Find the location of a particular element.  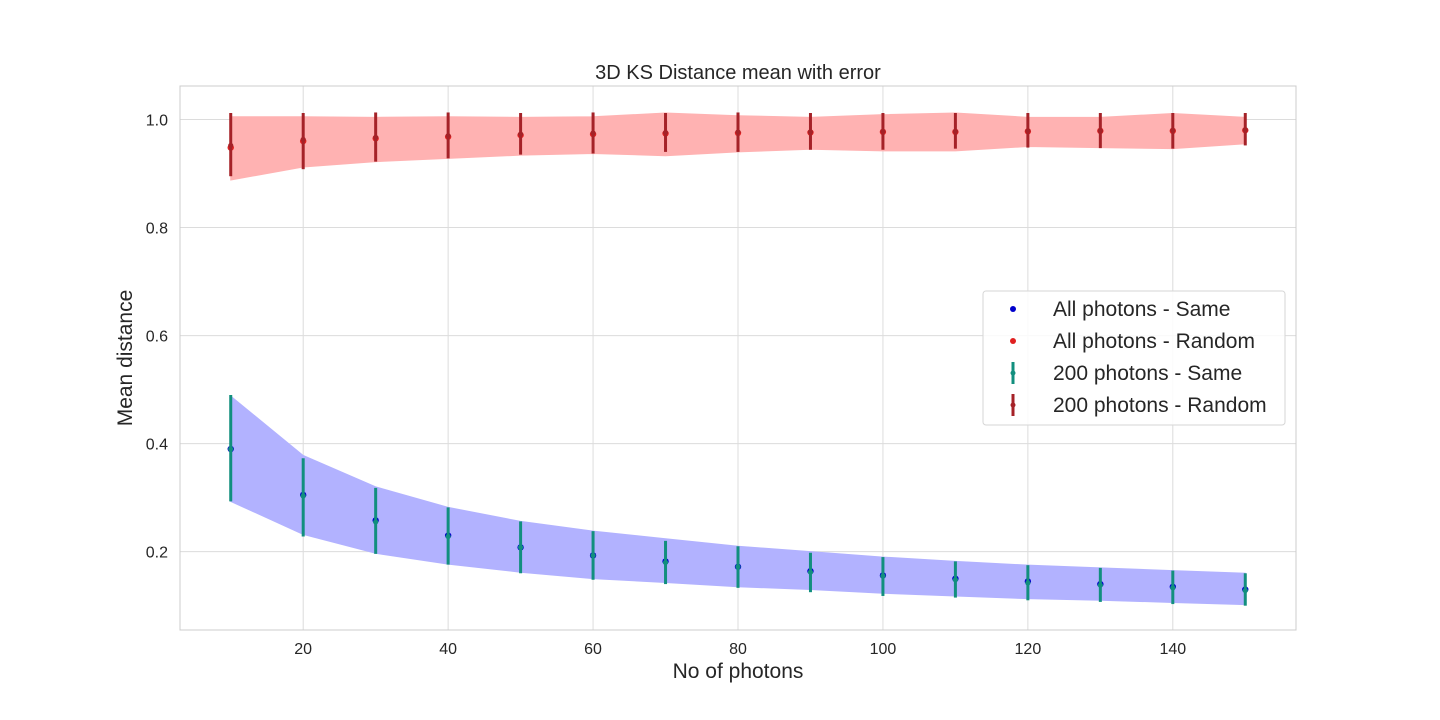

legend-box is located at coordinates (1134, 358).